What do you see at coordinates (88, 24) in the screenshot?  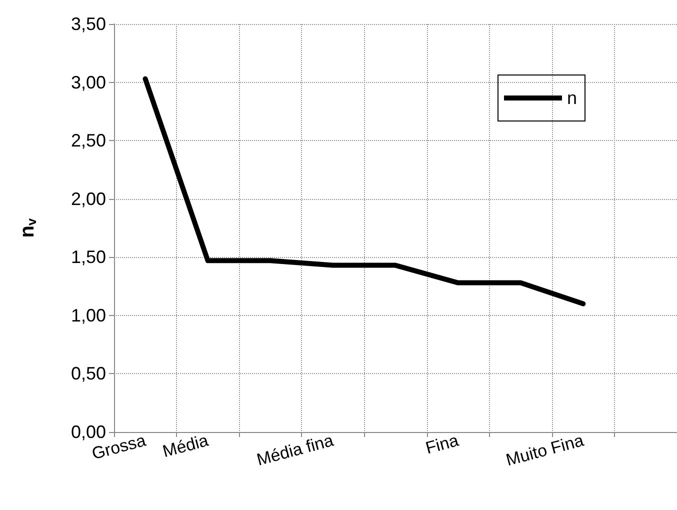 I see `y-tick-label: 3,50` at bounding box center [88, 24].